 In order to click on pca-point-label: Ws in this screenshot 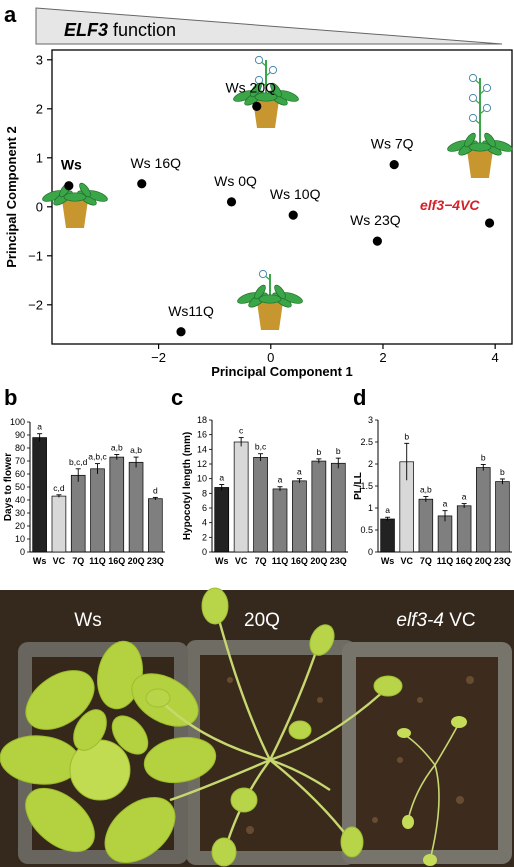, I will do `click(71, 165)`.